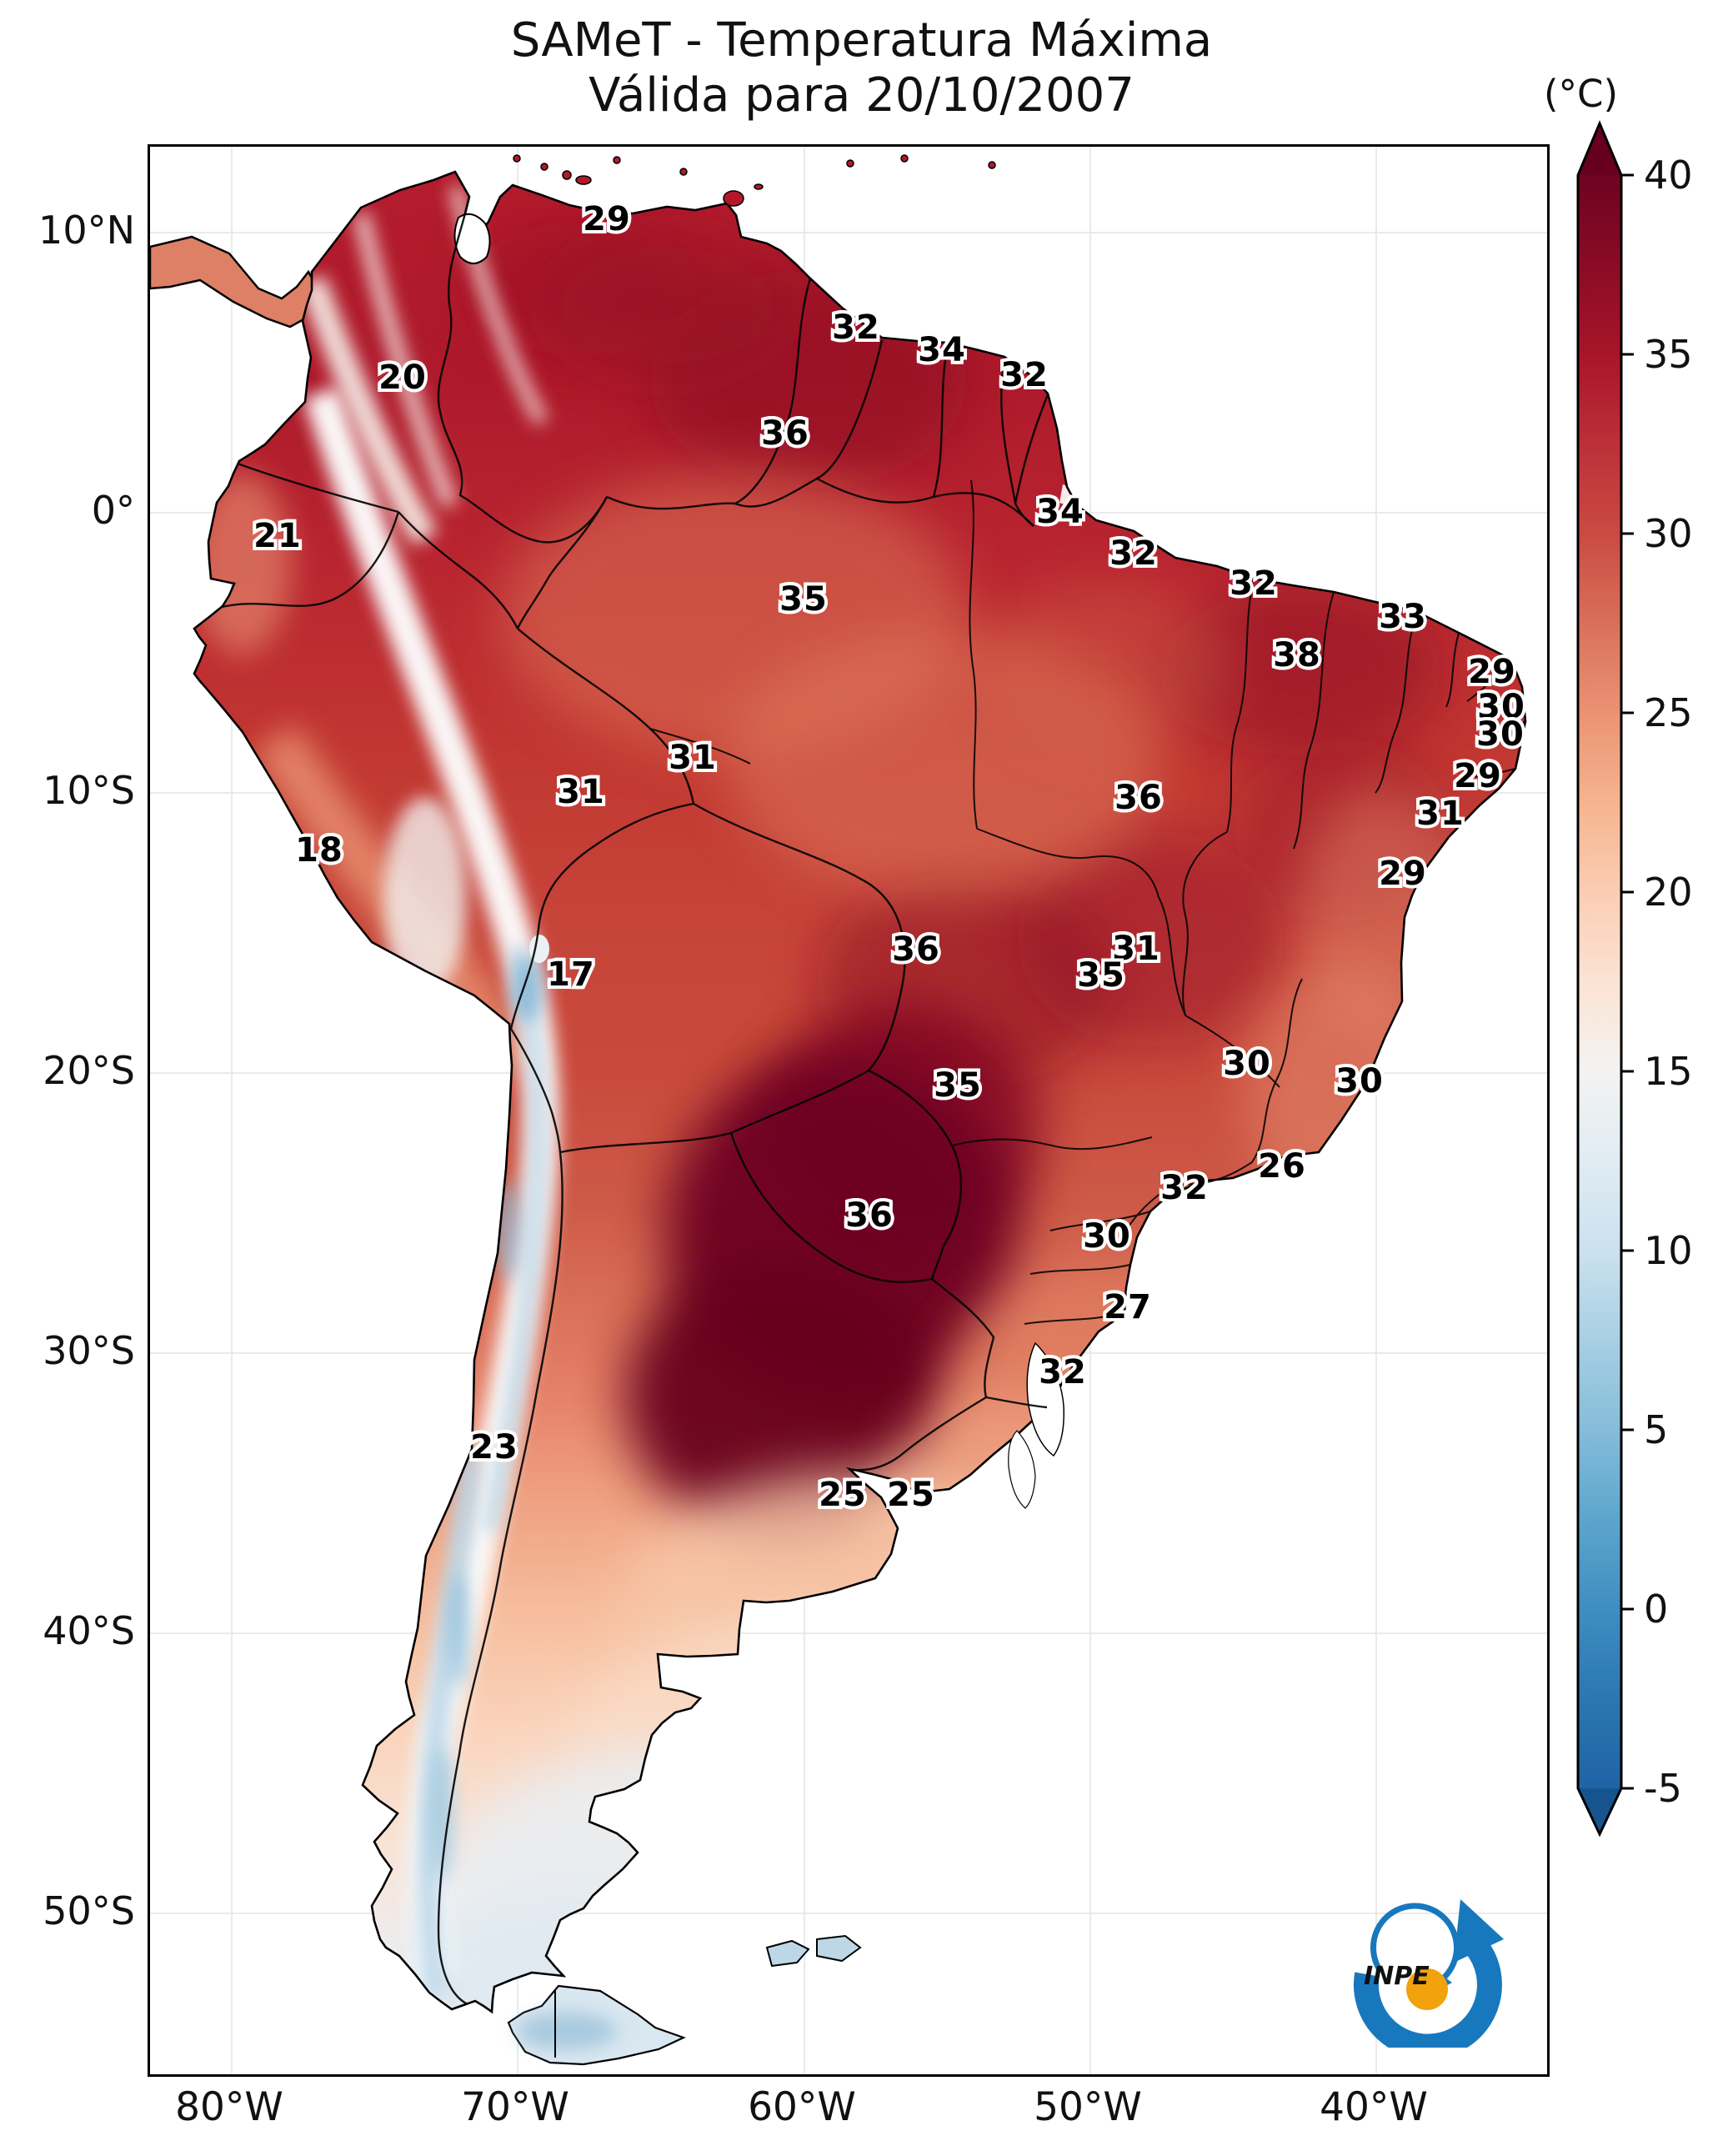 The width and height of the screenshot is (1723, 2156). What do you see at coordinates (234, 281) in the screenshot?
I see `panama-landstrip` at bounding box center [234, 281].